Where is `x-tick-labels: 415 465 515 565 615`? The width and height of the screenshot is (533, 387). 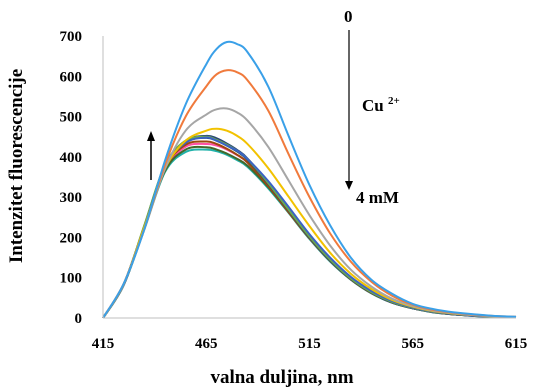 x-tick-labels: 415 465 515 565 615 is located at coordinates (310, 344).